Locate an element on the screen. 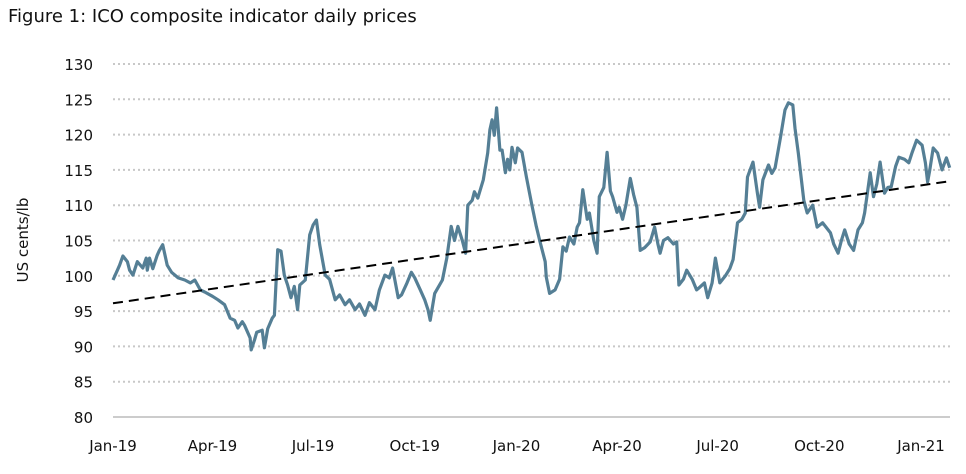  y-tick-label: 80 is located at coordinates (83, 418).